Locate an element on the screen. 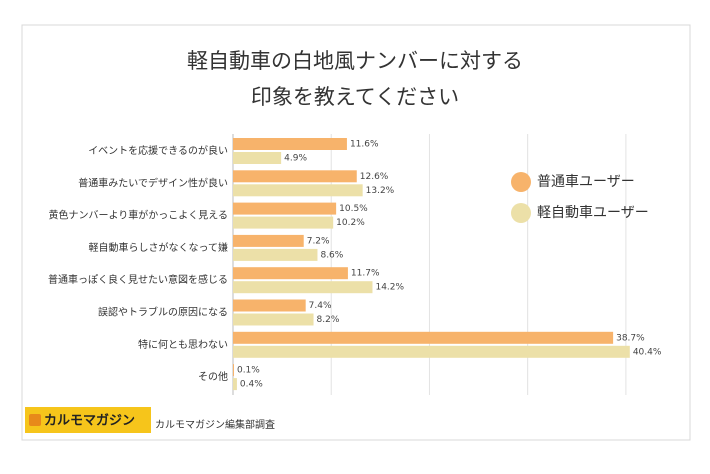 This screenshot has height=474, width=710. category-label: 特に何とも思わない is located at coordinates (183, 344).